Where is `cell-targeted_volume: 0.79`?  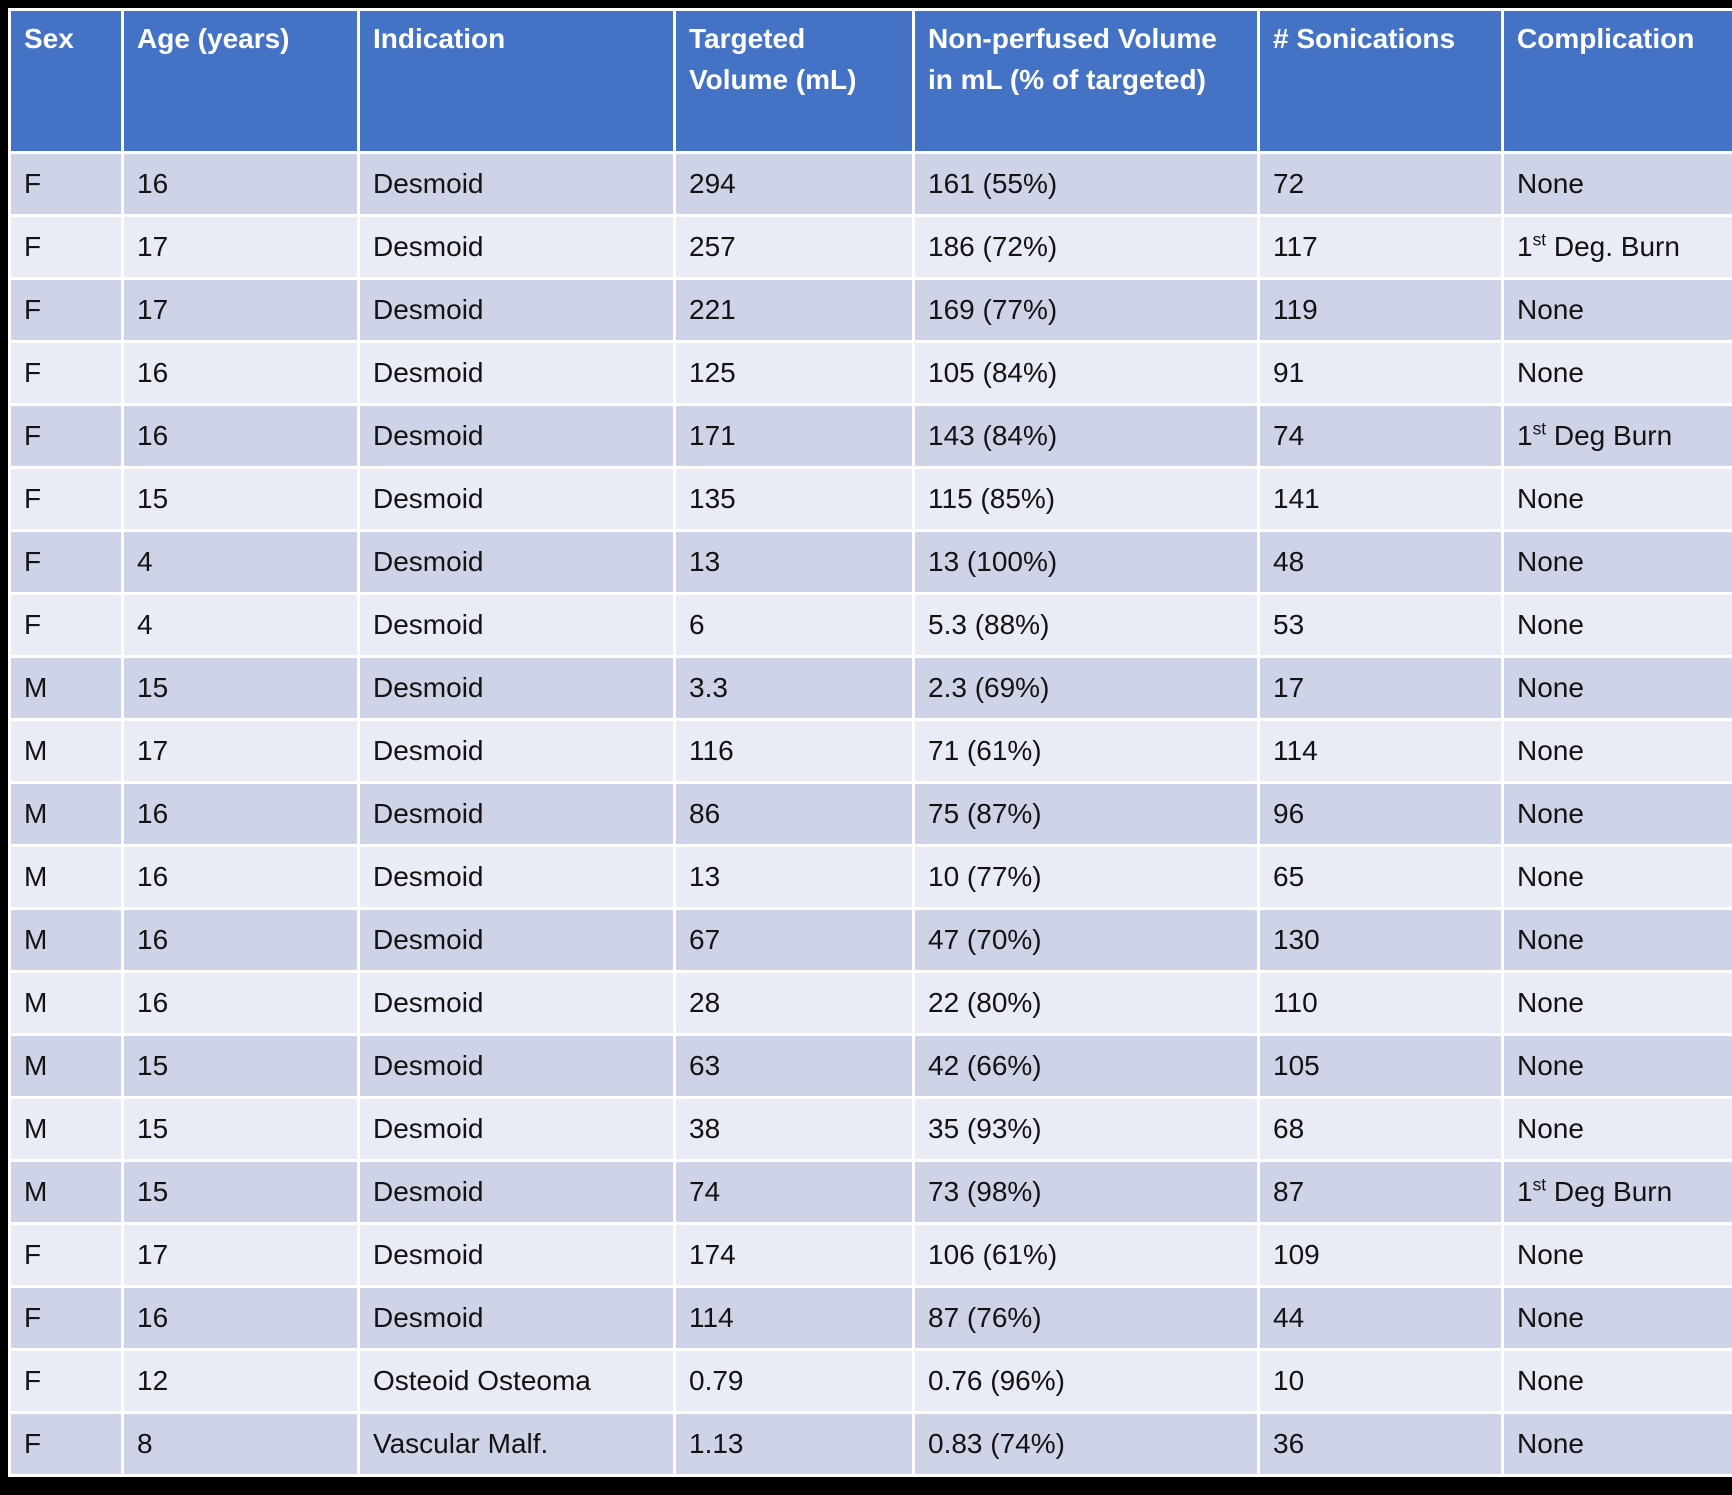 cell-targeted_volume: 0.79 is located at coordinates (794, 1381).